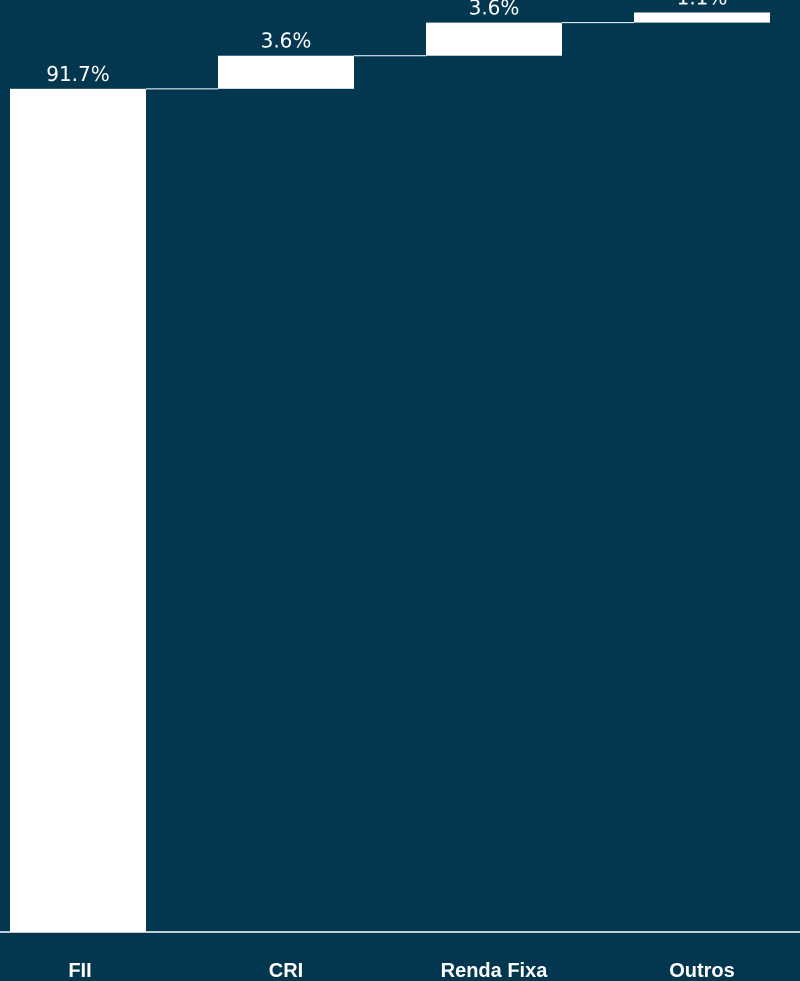  Describe the element at coordinates (702, 17) in the screenshot. I see `bar-outros` at that location.